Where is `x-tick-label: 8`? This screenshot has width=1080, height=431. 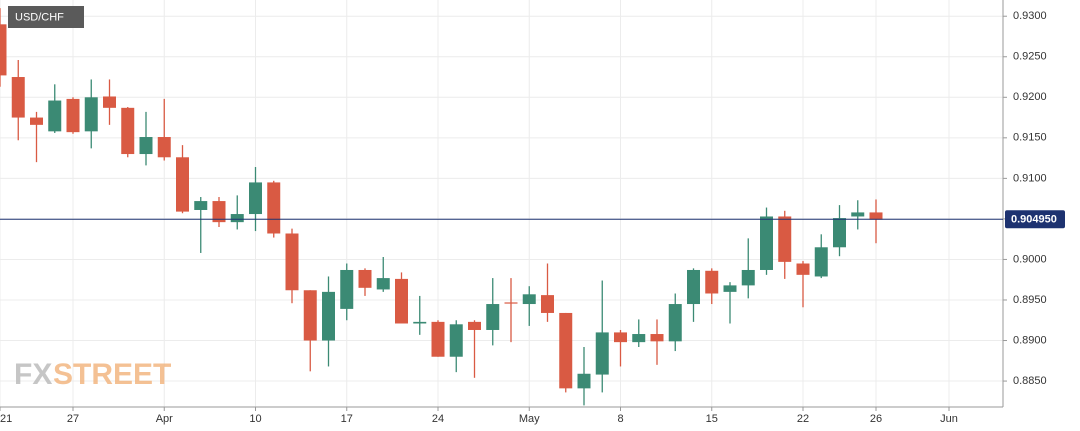
x-tick-label: 8 is located at coordinates (620, 419).